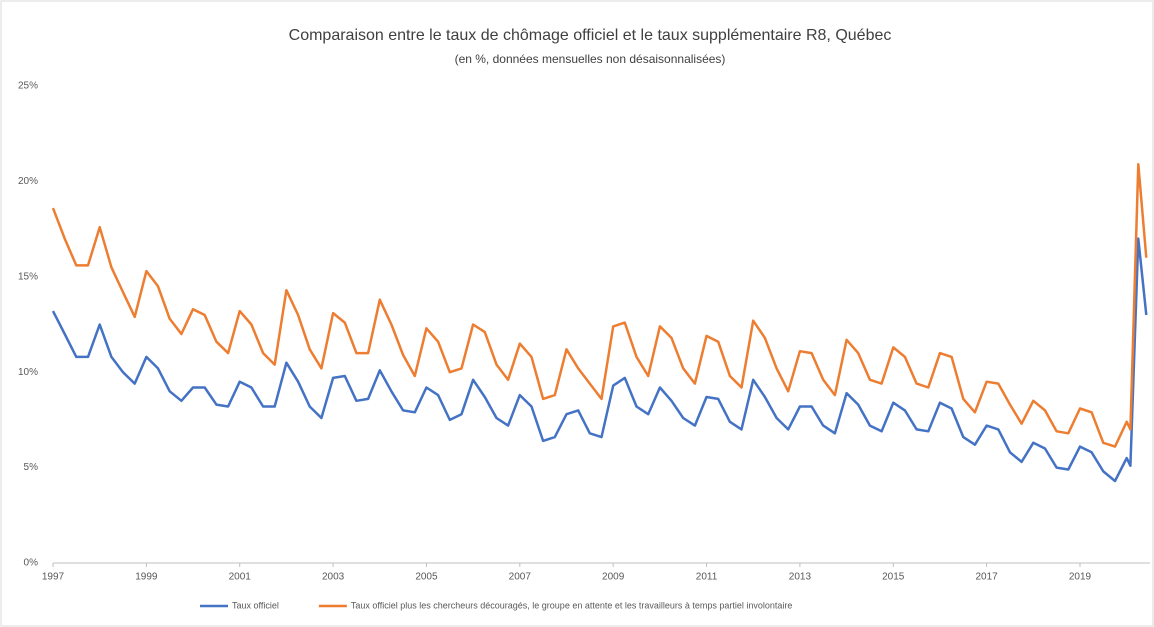  Describe the element at coordinates (520, 577) in the screenshot. I see `x-tick-label: 2007` at that location.